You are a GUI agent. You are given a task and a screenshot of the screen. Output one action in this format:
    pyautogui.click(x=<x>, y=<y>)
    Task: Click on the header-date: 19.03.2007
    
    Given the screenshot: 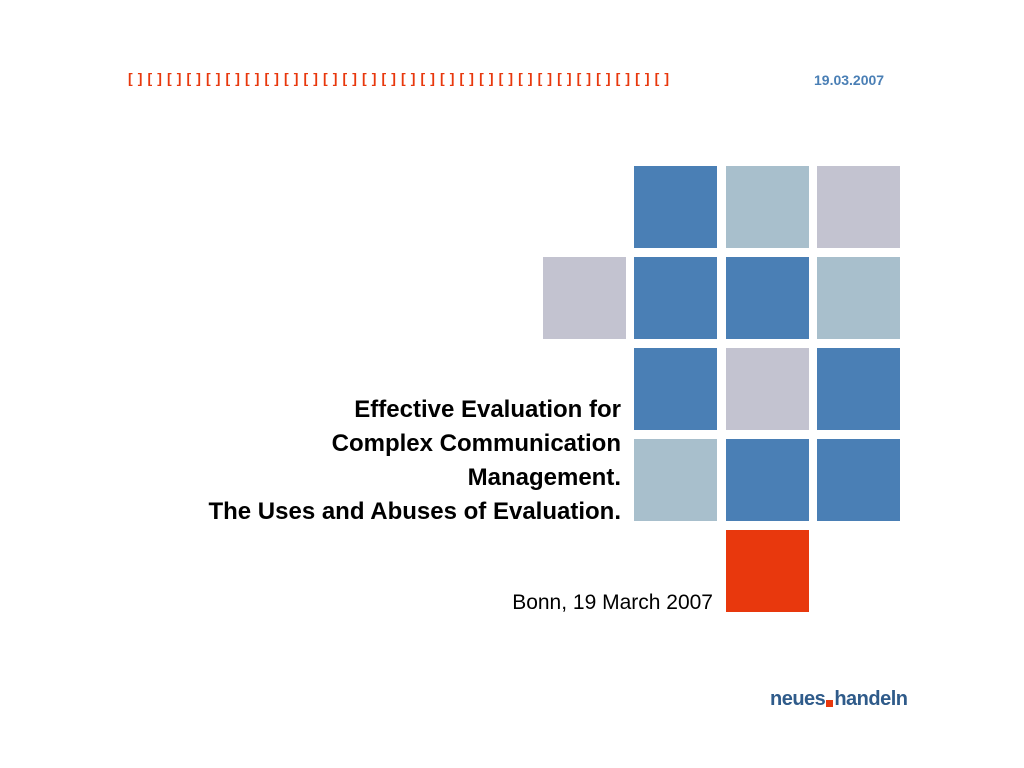 What is the action you would take?
    pyautogui.click(x=849, y=80)
    